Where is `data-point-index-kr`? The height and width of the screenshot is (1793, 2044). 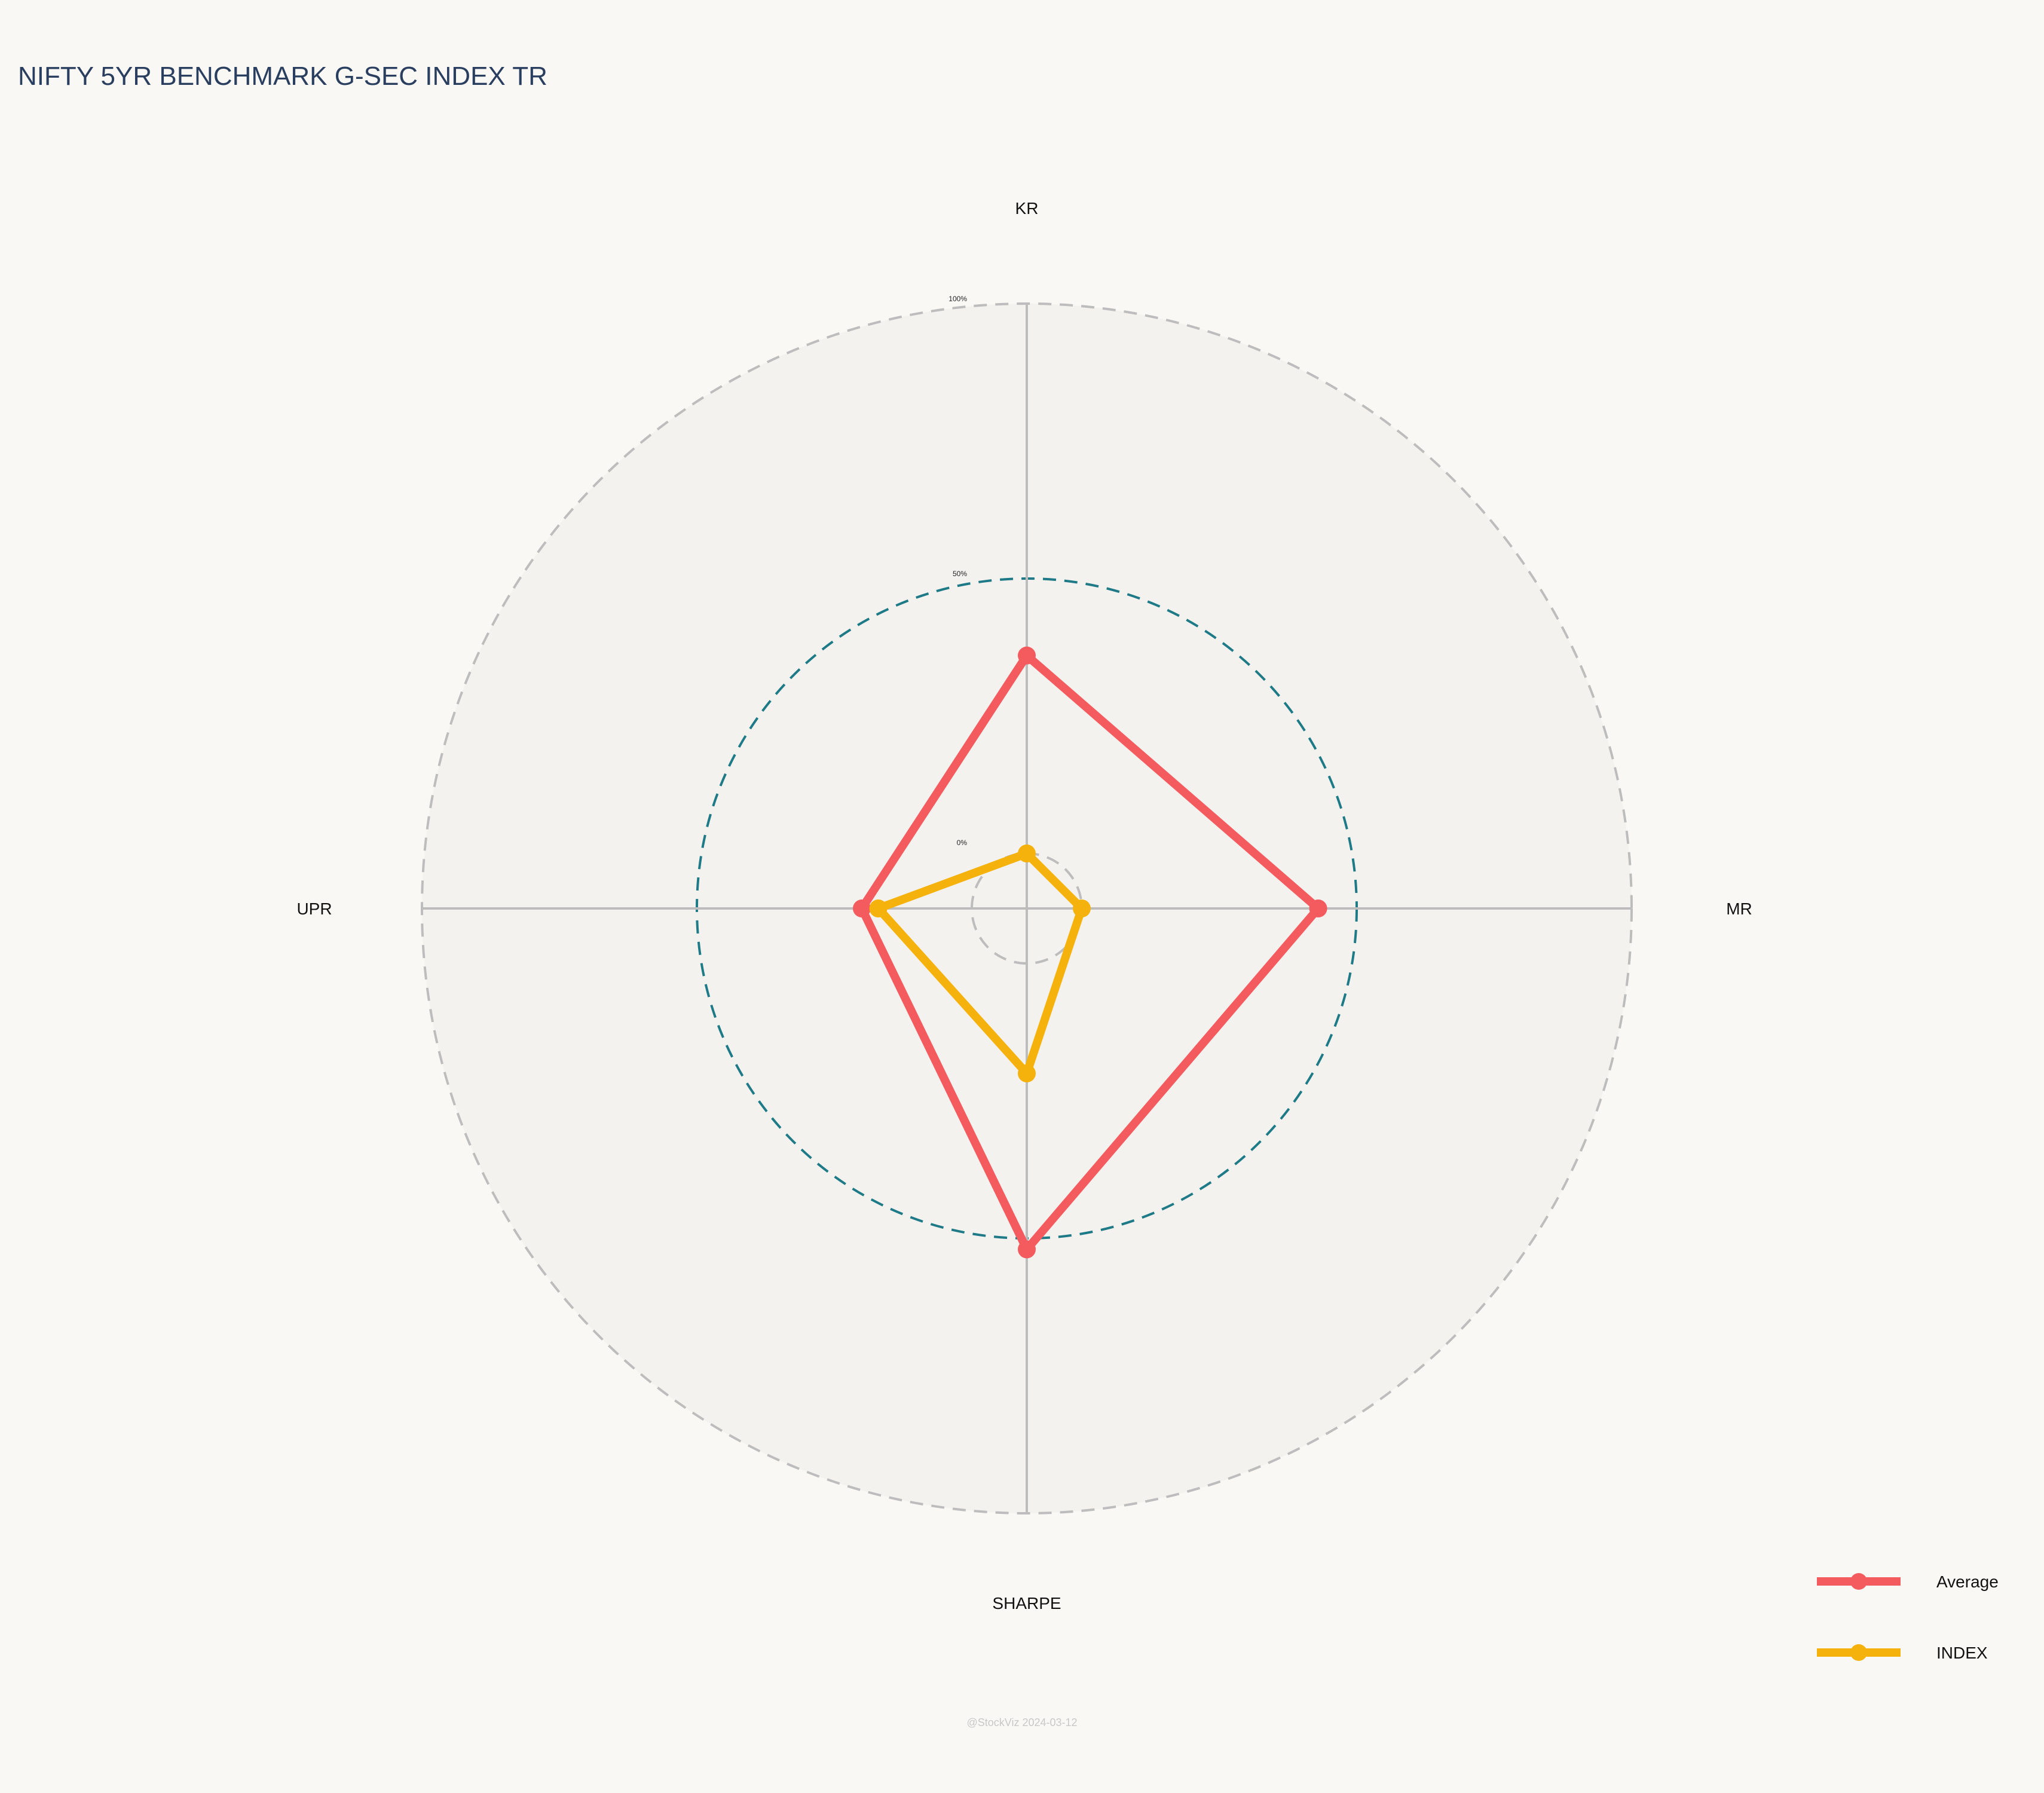
data-point-index-kr is located at coordinates (1027, 854).